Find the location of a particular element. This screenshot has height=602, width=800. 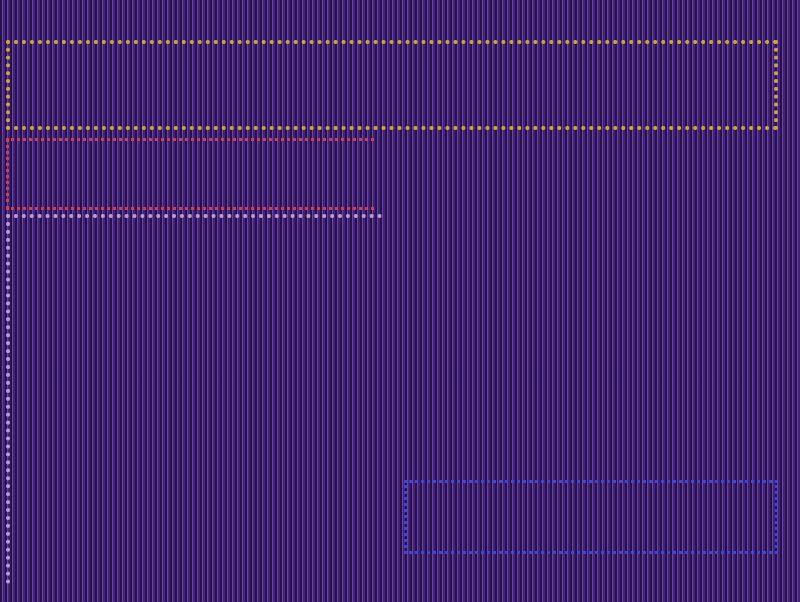

action-button is located at coordinates (591, 517).